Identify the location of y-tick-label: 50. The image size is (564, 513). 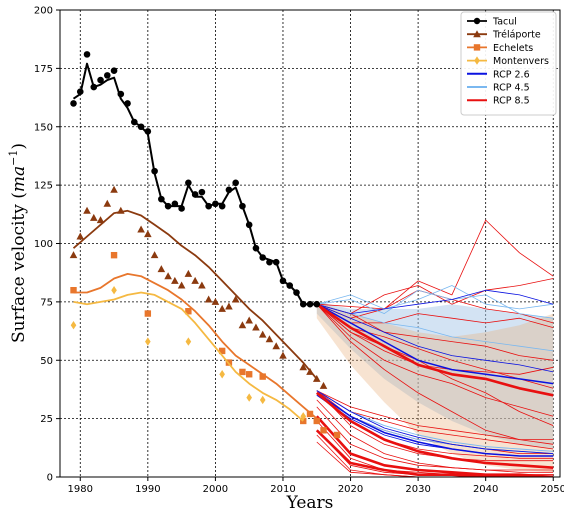
(46, 361).